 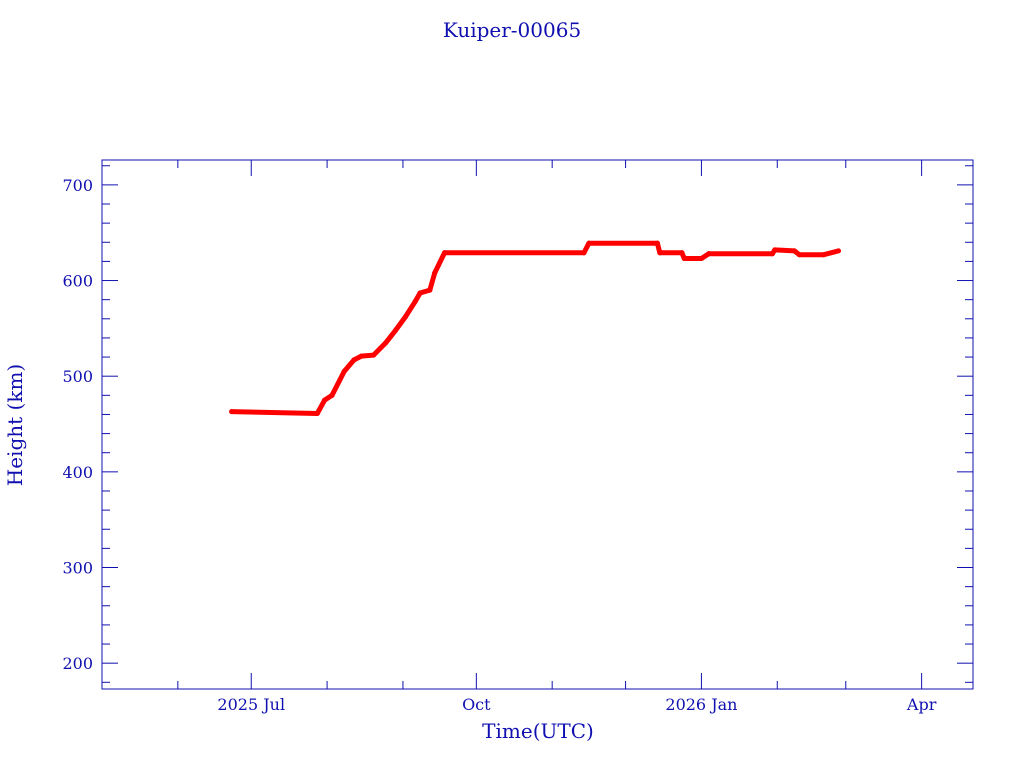 What do you see at coordinates (512, 30) in the screenshot?
I see `chart-title: Kuiper-00065` at bounding box center [512, 30].